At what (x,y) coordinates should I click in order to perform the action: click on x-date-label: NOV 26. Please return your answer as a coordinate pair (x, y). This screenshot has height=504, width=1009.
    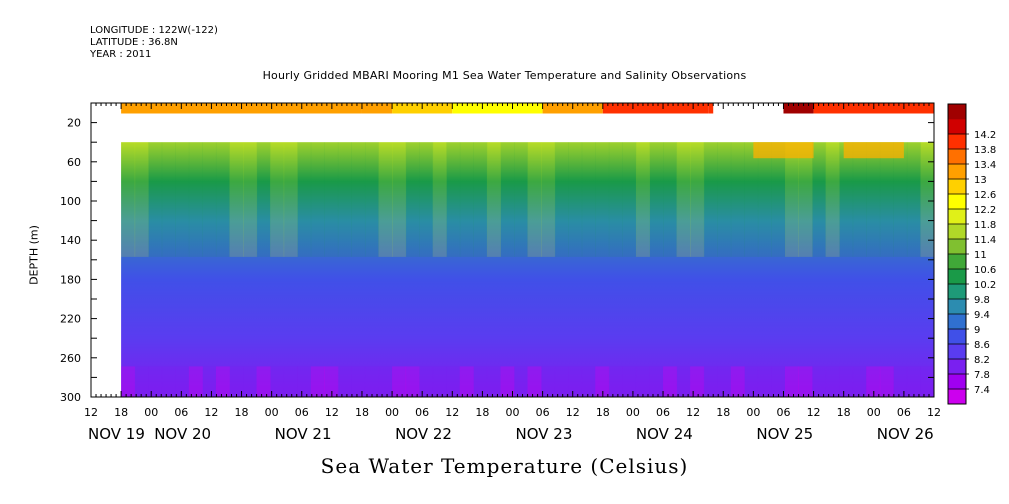
    Looking at the image, I should click on (905, 434).